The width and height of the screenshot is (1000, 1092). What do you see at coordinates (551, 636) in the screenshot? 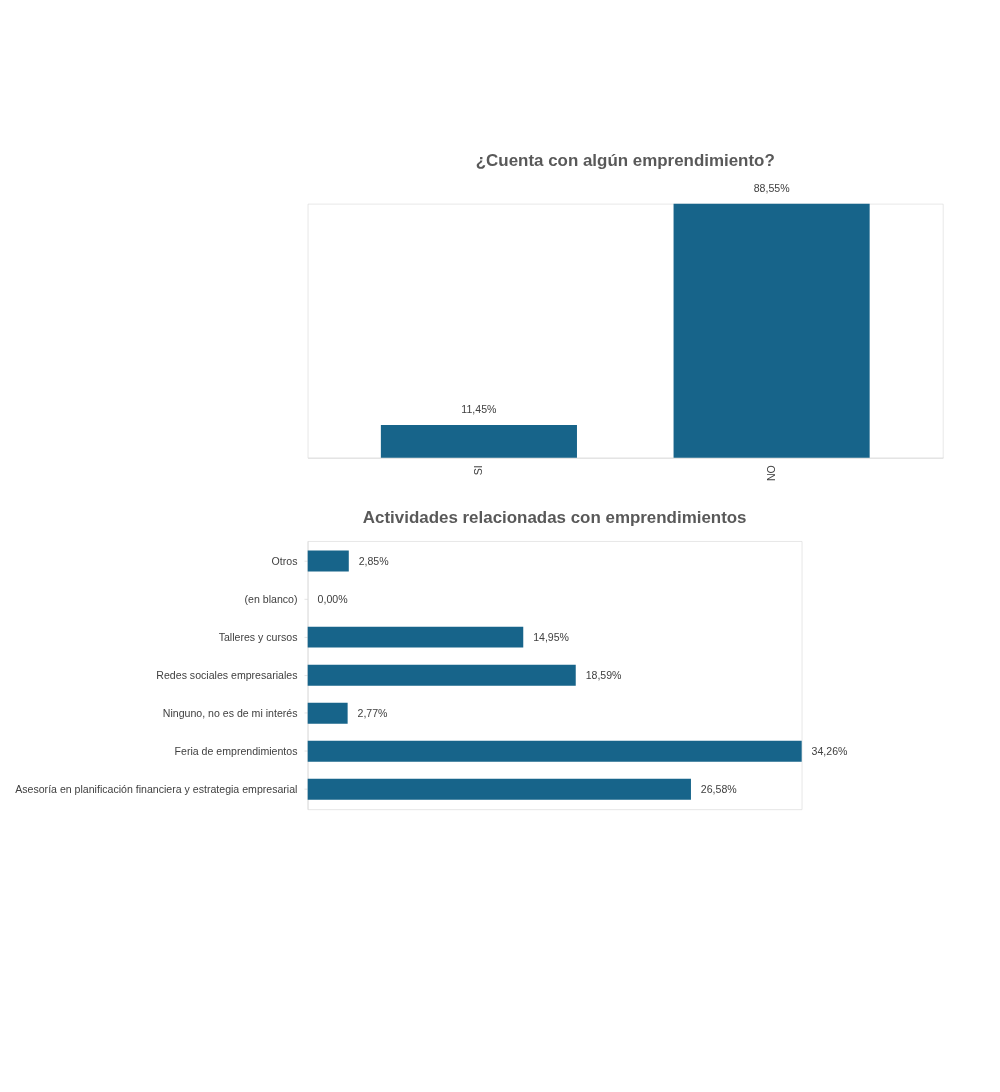
I see `data-label: 14,95%` at bounding box center [551, 636].